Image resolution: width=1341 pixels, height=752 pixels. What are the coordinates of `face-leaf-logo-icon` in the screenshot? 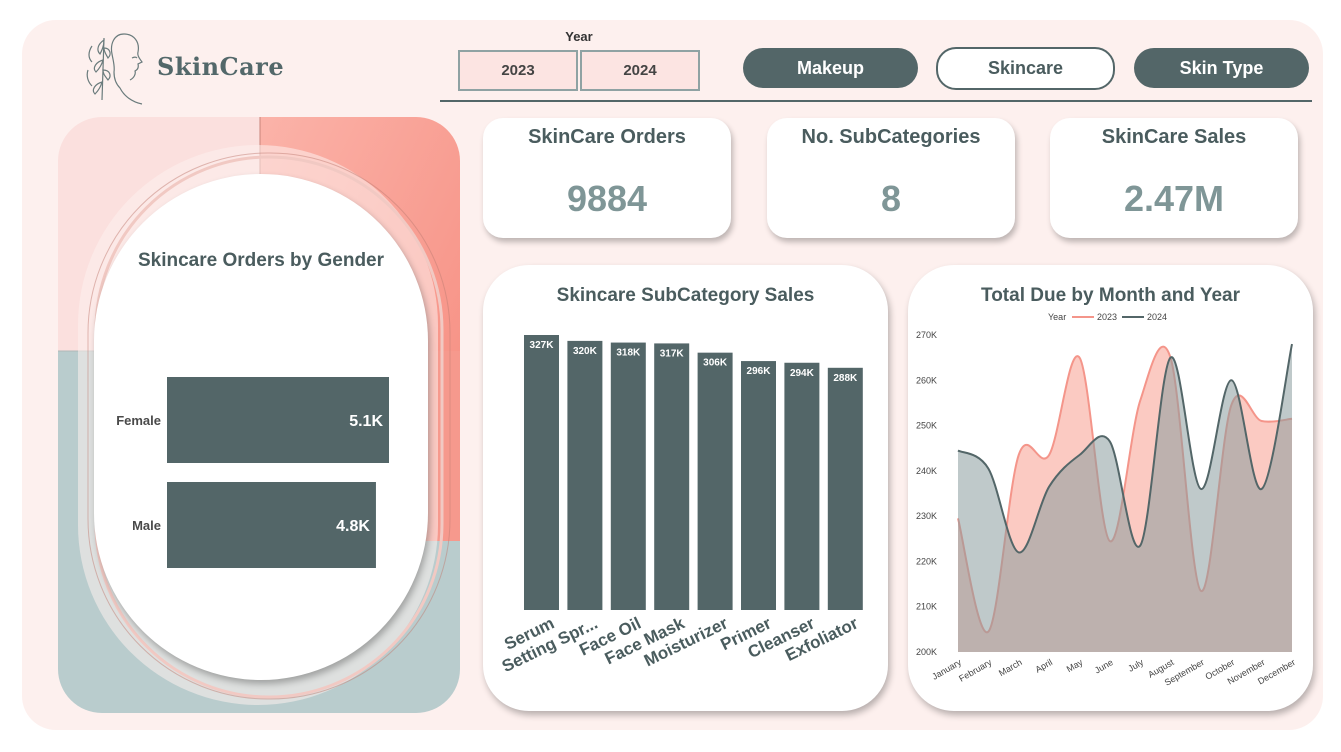 It's located at (114, 69).